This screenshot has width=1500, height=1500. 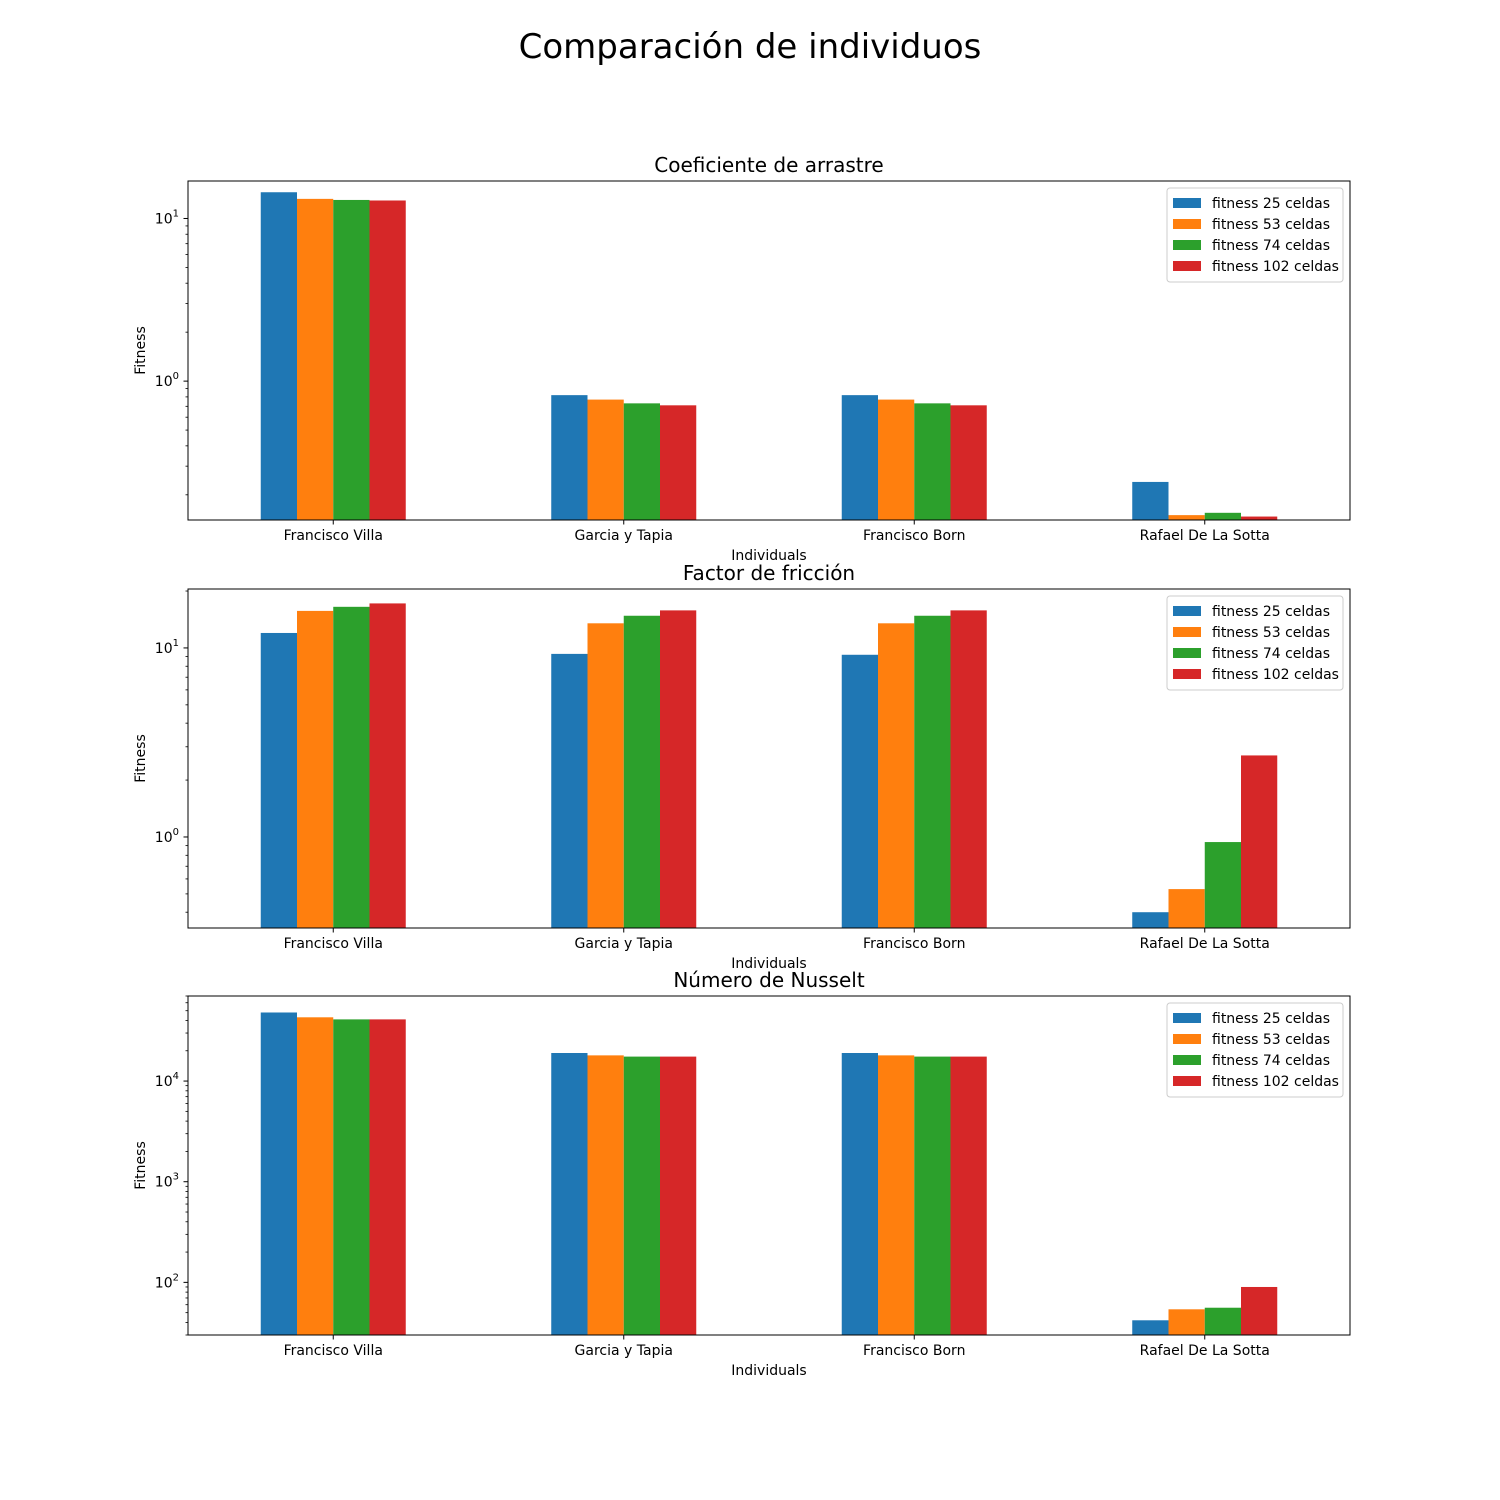 What do you see at coordinates (768, 165) in the screenshot?
I see `chart-title: Coeficiente de arrastre` at bounding box center [768, 165].